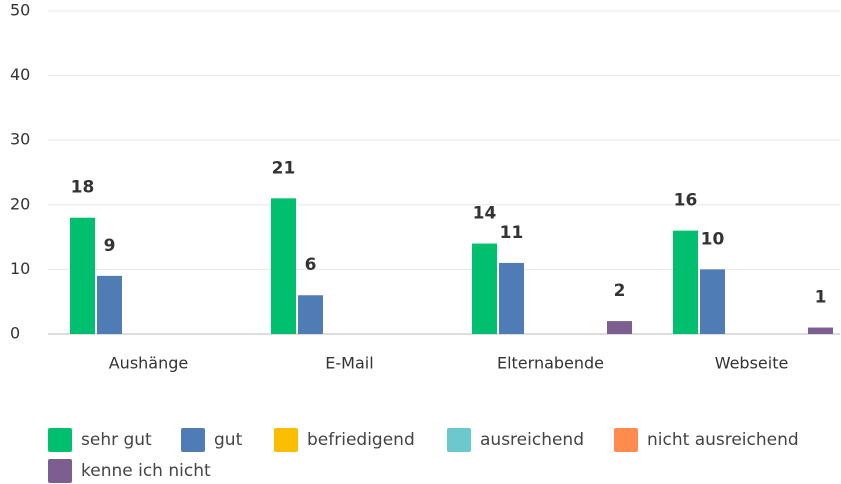  Describe the element at coordinates (532, 440) in the screenshot. I see `legend-label: ausreichend` at that location.